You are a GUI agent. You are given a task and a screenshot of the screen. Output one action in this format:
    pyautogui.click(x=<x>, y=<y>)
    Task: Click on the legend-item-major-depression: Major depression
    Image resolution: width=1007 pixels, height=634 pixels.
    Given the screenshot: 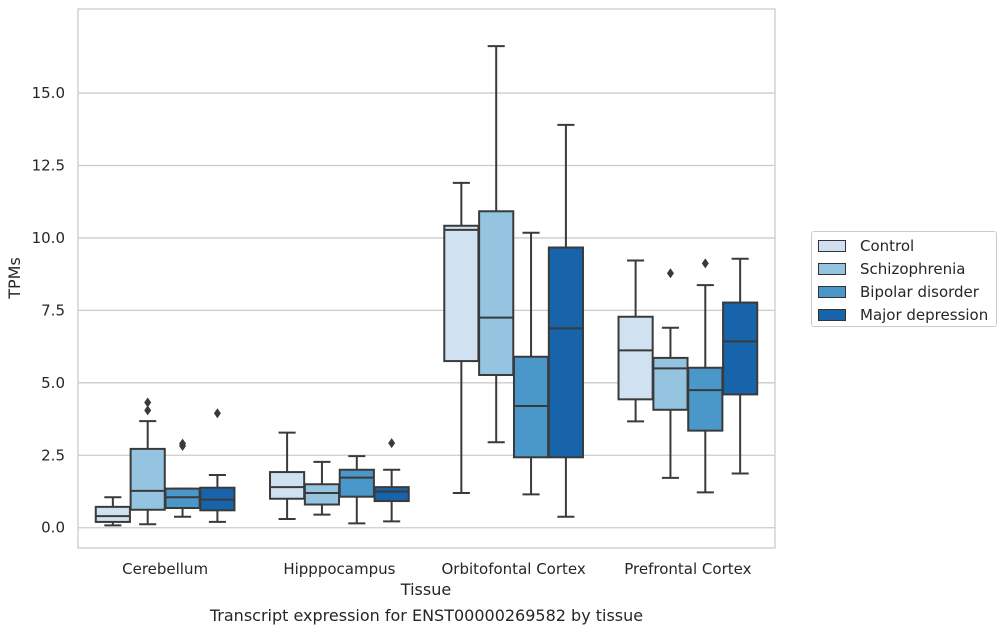 What is the action you would take?
    pyautogui.click(x=903, y=315)
    